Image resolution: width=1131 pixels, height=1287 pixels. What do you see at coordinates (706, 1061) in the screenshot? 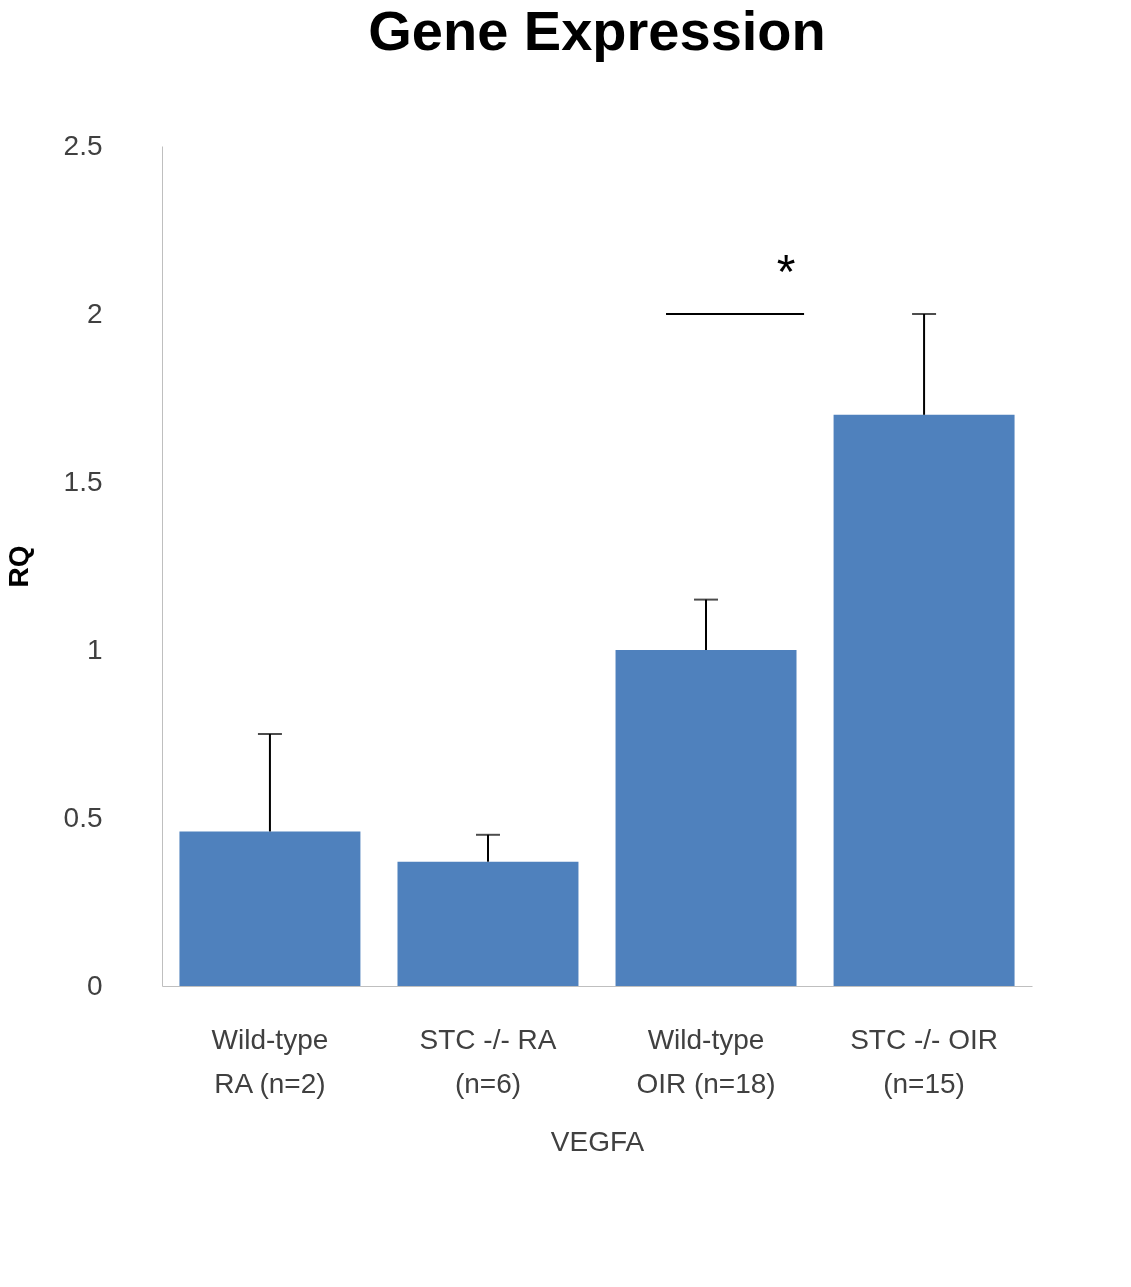
I see `x-tick-label: Wild-type OIR (n=18)` at bounding box center [706, 1061].